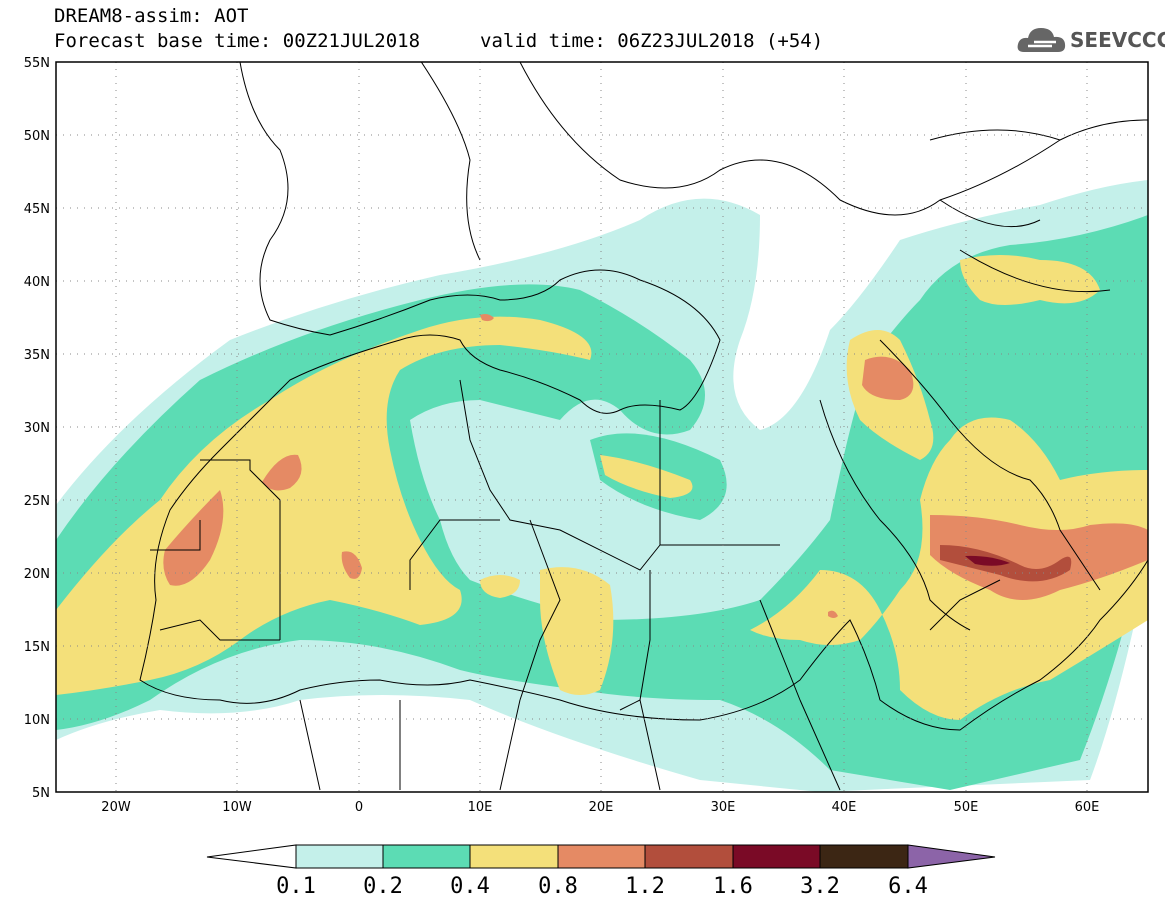 The width and height of the screenshot is (1165, 905). Describe the element at coordinates (37, 647) in the screenshot. I see `lat-label: 15N` at that location.